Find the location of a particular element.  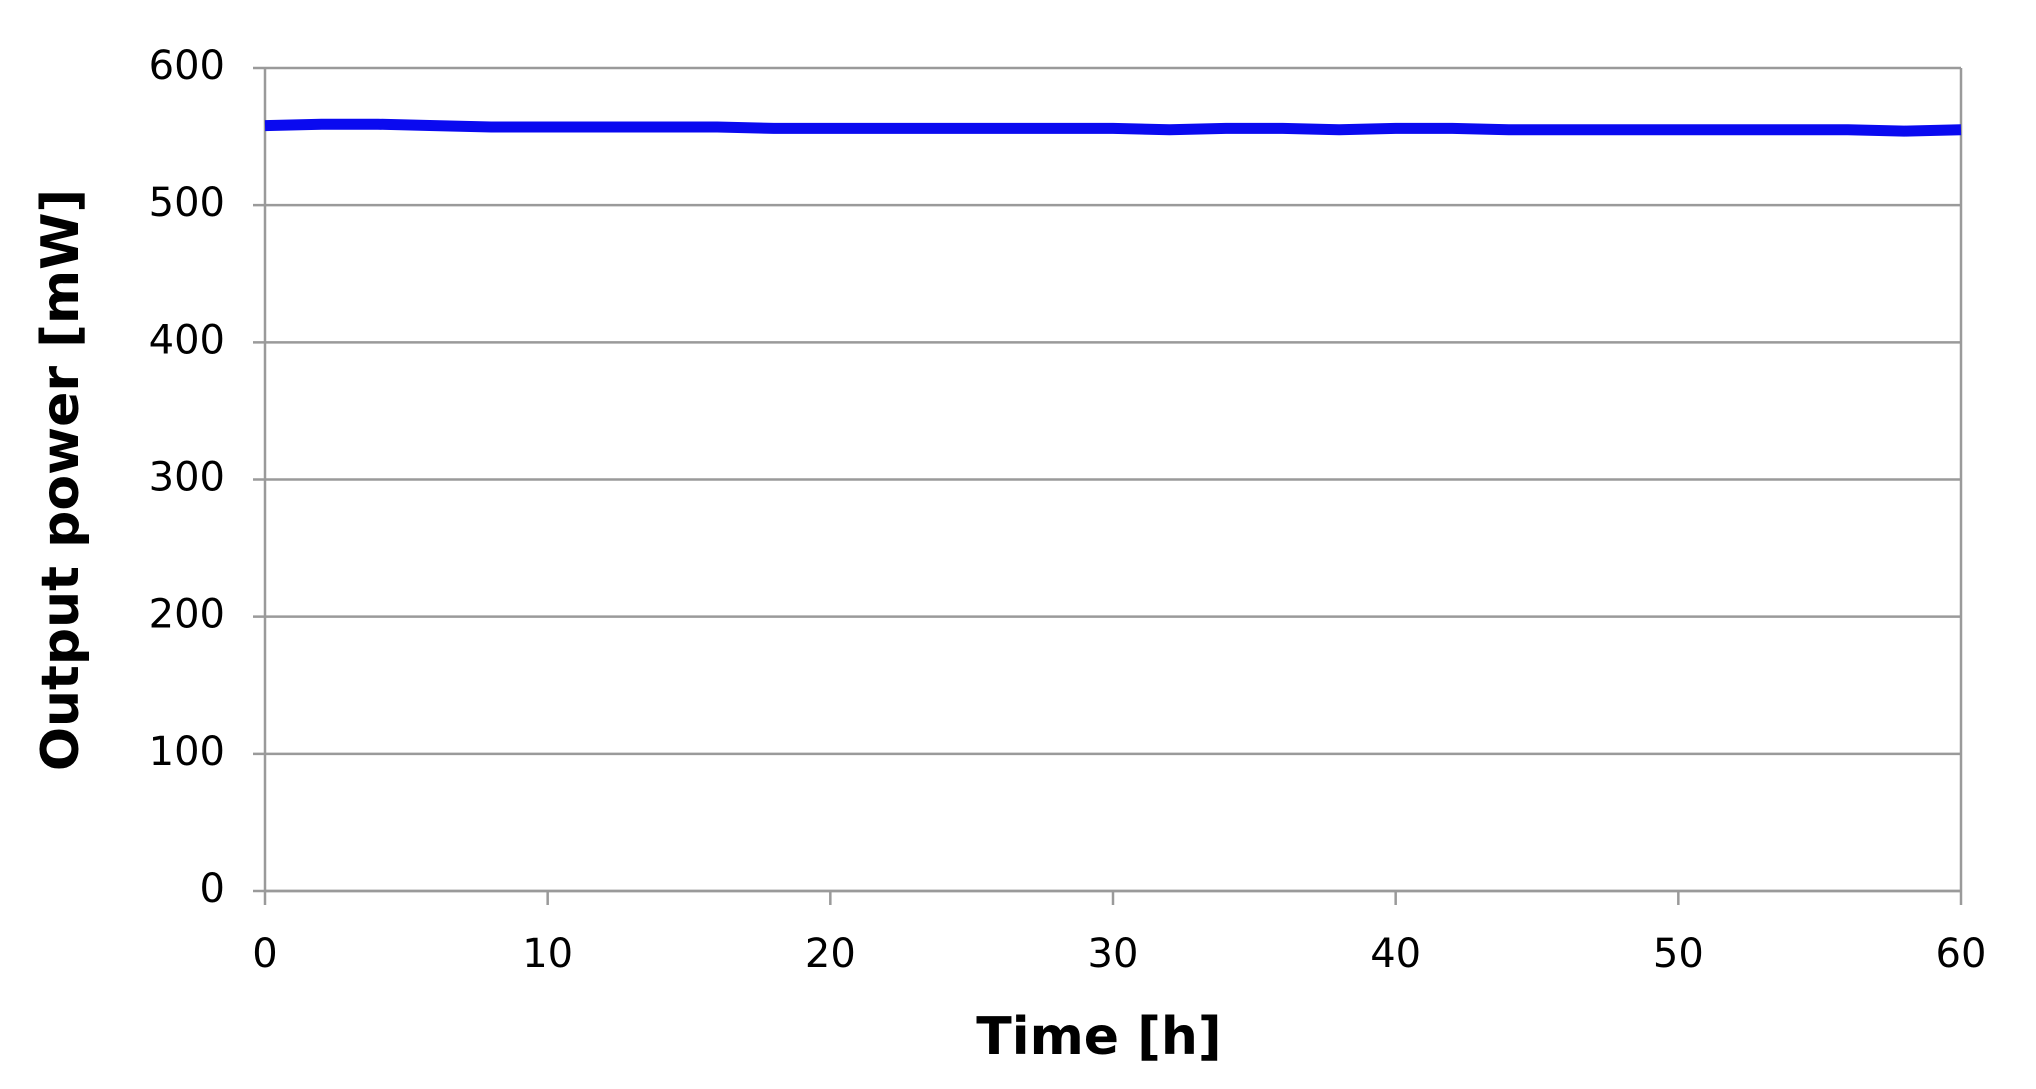

x-tick-label: 40 is located at coordinates (1395, 954).